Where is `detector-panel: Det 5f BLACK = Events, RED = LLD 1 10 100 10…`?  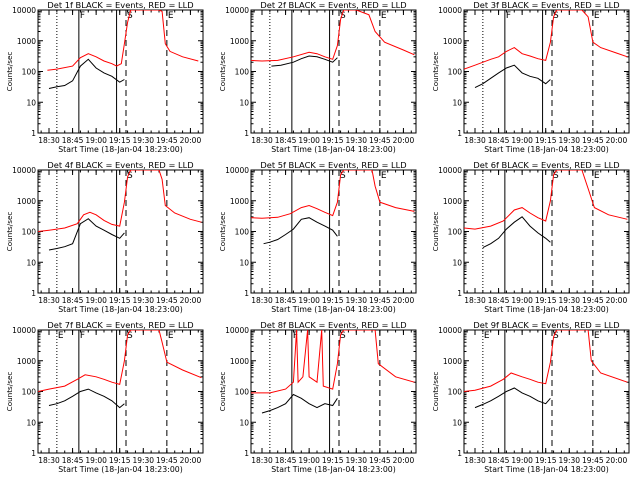 detector-panel: Det 5f BLACK = Events, RED = LLD 1 10 100 10… is located at coordinates (317, 237).